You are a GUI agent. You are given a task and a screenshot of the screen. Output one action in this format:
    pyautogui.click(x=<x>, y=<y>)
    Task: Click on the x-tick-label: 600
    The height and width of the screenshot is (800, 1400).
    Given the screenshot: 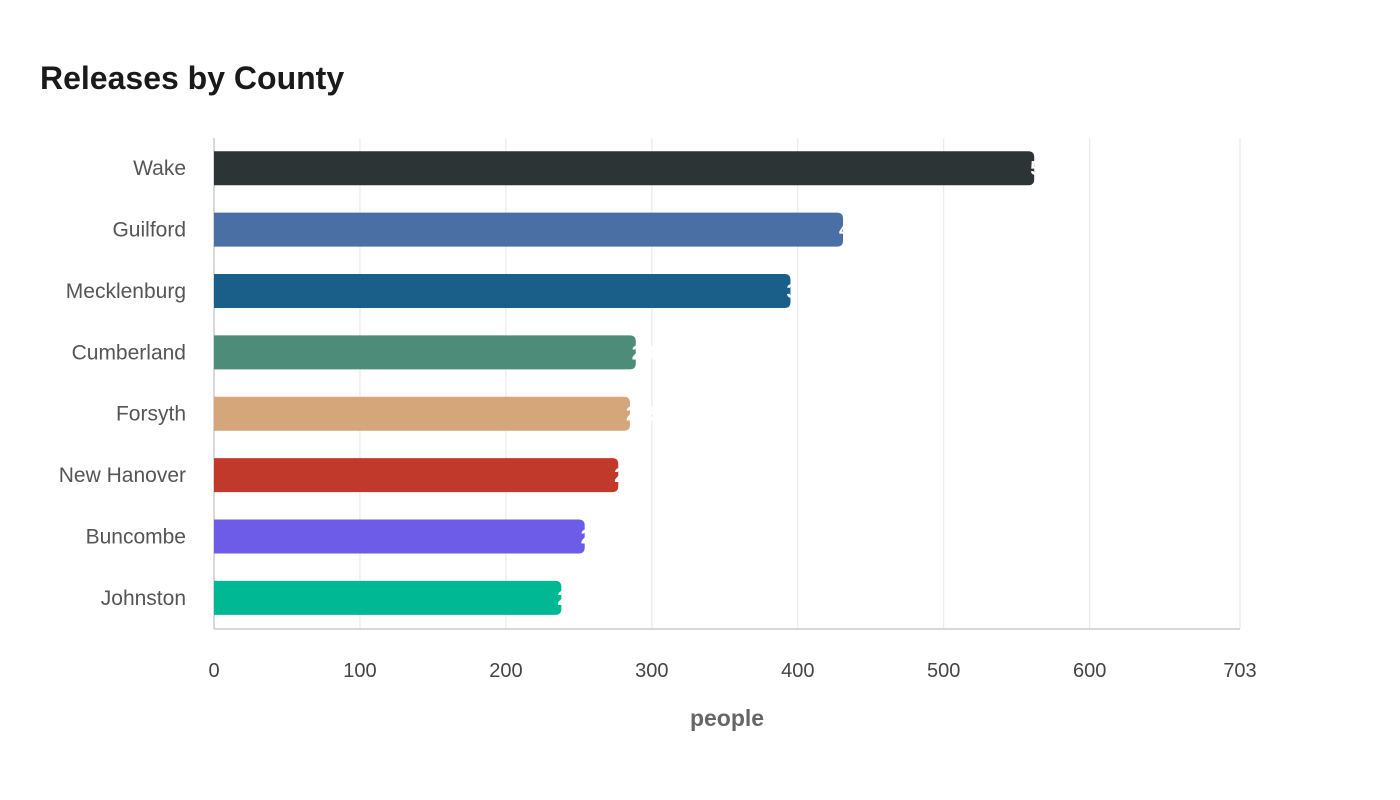 What is the action you would take?
    pyautogui.click(x=1089, y=671)
    